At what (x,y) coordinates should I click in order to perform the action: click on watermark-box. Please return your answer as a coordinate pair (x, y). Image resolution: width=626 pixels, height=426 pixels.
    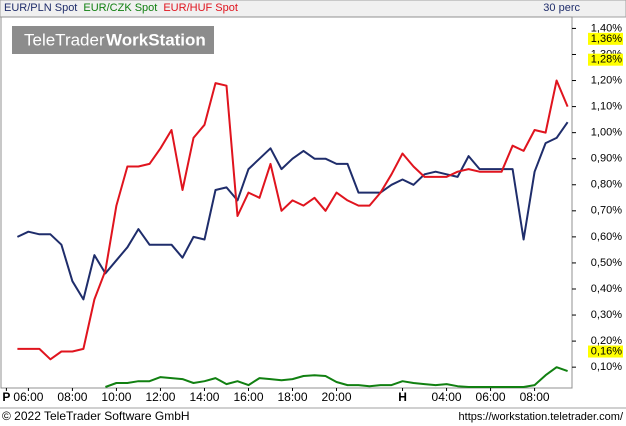
    Looking at the image, I should click on (113, 40).